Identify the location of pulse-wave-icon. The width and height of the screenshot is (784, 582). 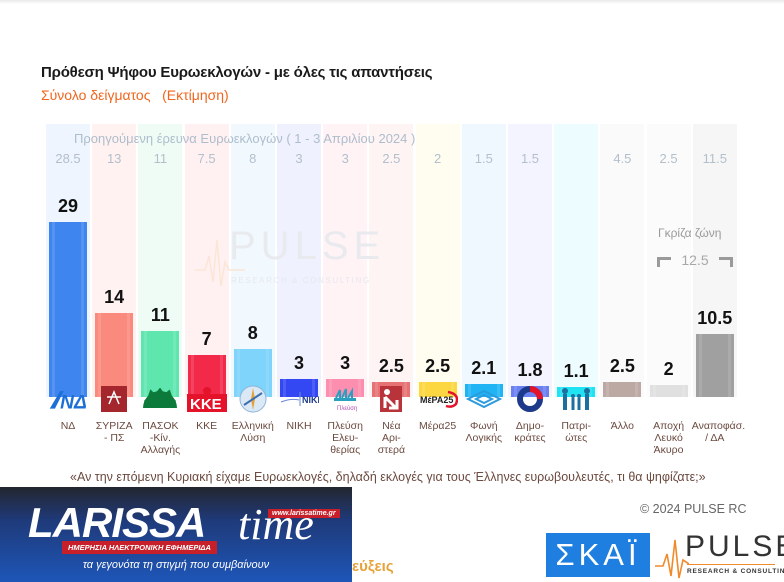
(672, 559).